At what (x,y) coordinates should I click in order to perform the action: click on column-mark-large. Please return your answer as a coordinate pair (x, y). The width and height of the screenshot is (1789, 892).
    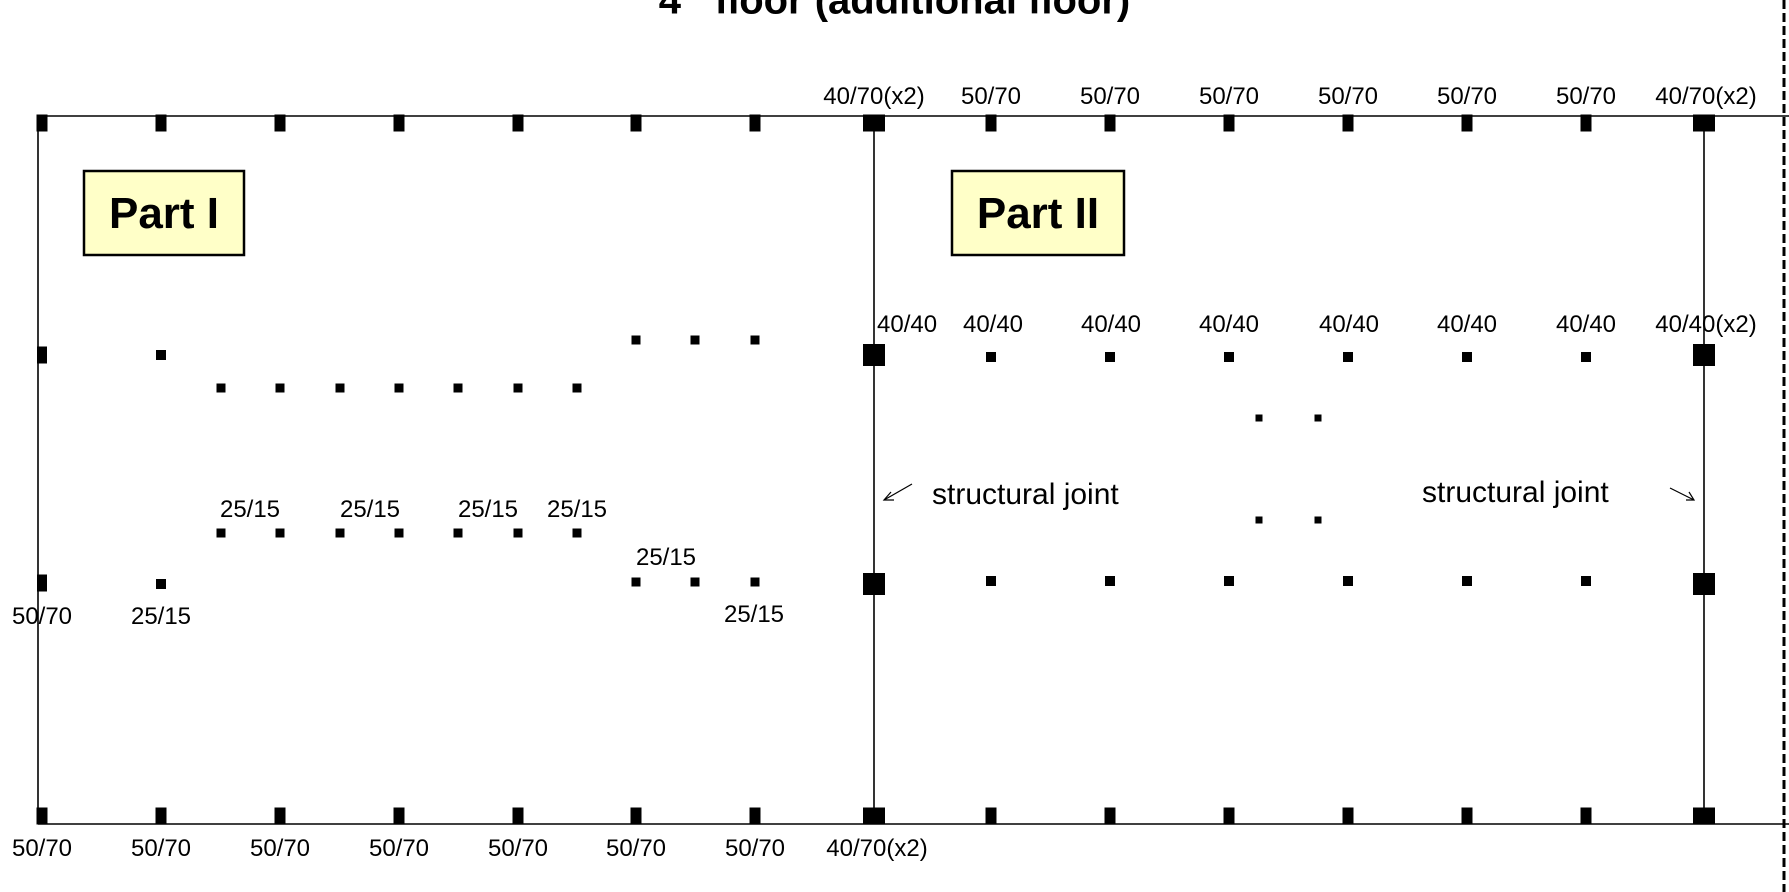
    Looking at the image, I should click on (874, 355).